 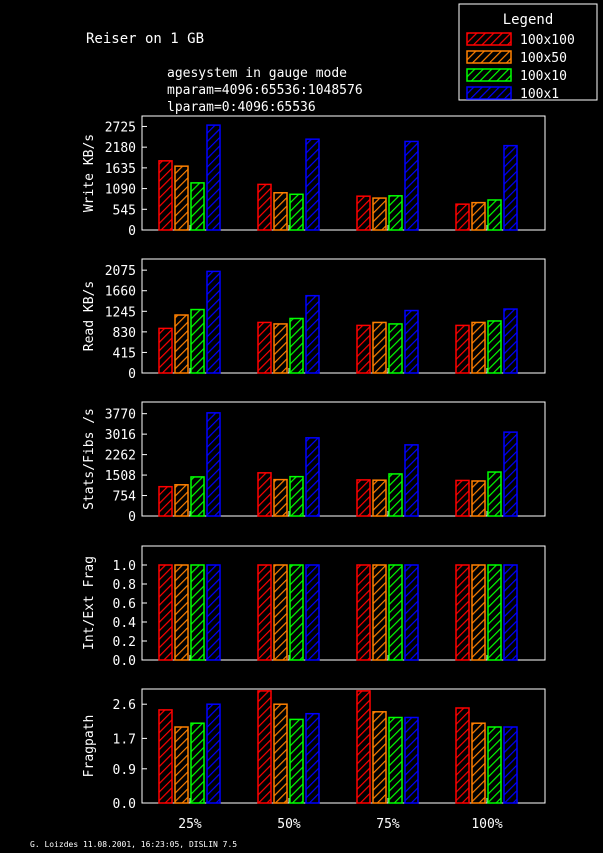 I want to click on y-tick-label: 830, so click(x=124, y=333).